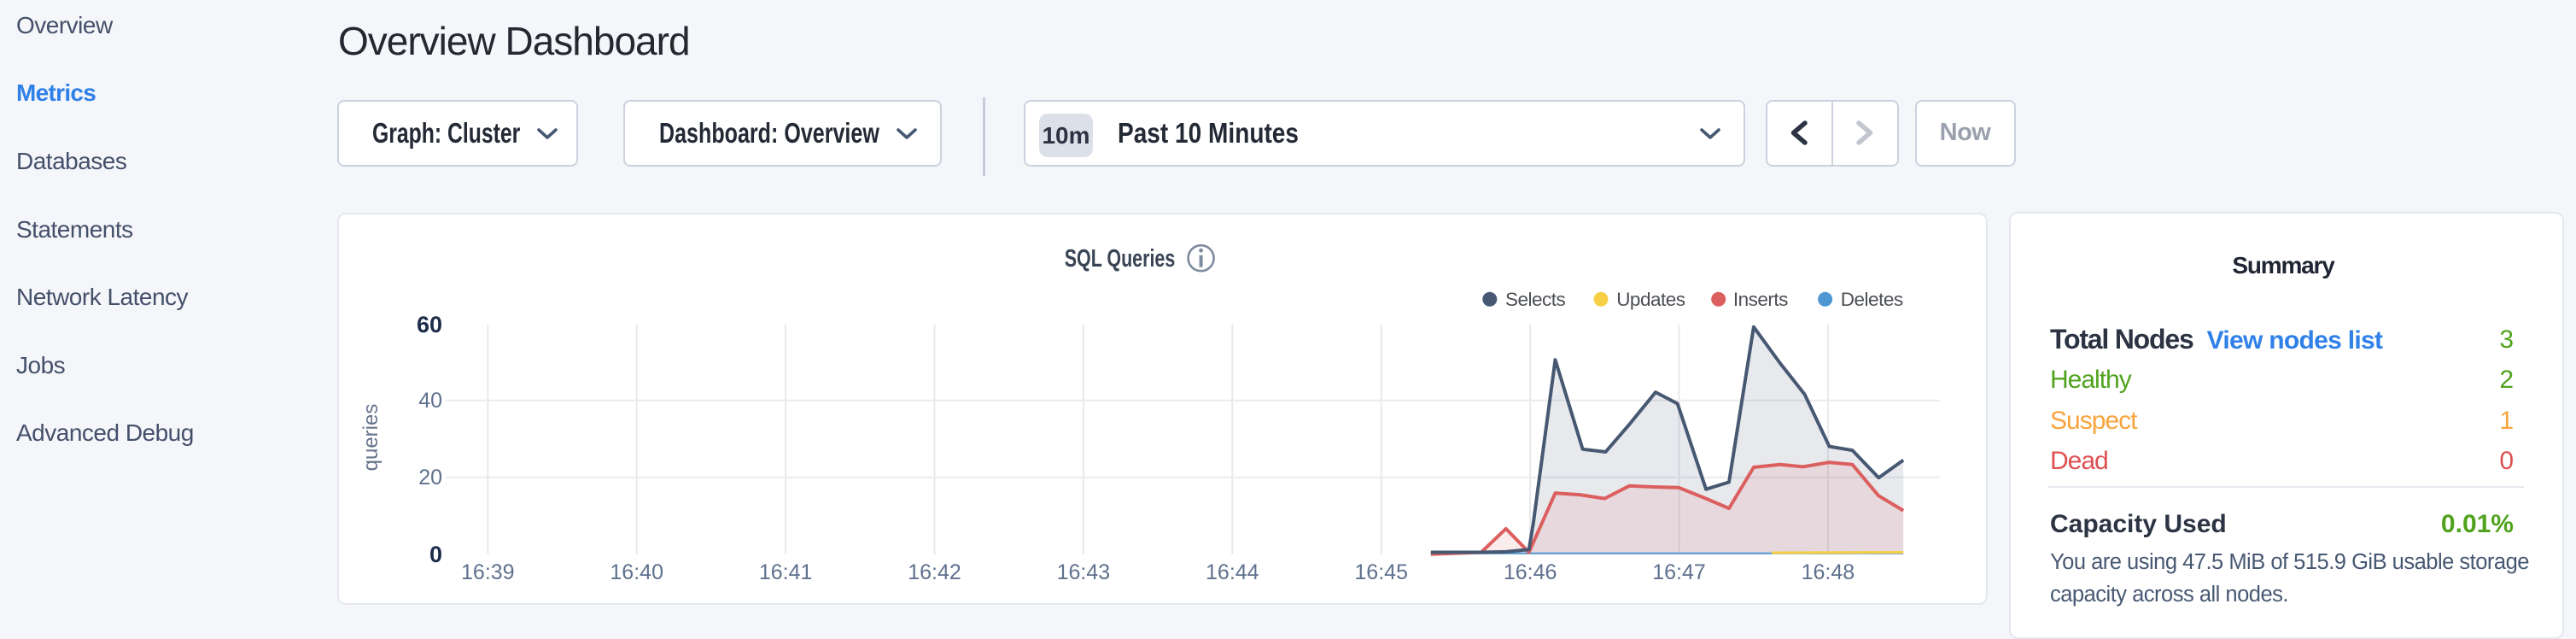 The height and width of the screenshot is (639, 2576). What do you see at coordinates (786, 572) in the screenshot?
I see `svg-text: 16:41` at bounding box center [786, 572].